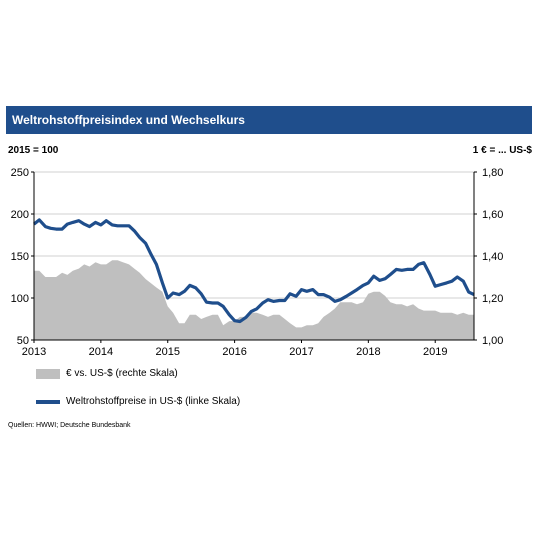  I want to click on left-tick-label: 50, so click(23, 341).